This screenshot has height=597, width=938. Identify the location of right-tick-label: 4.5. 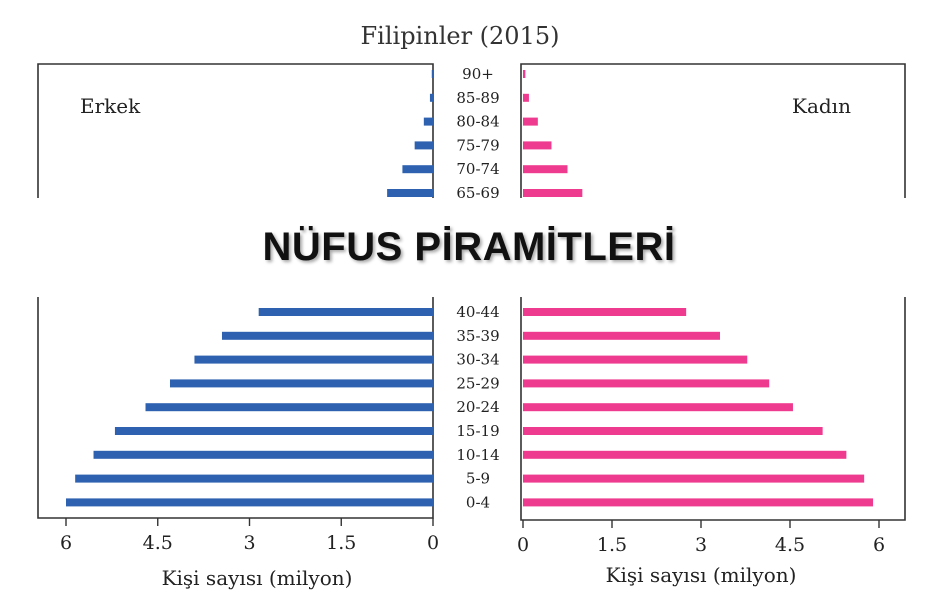
(790, 545).